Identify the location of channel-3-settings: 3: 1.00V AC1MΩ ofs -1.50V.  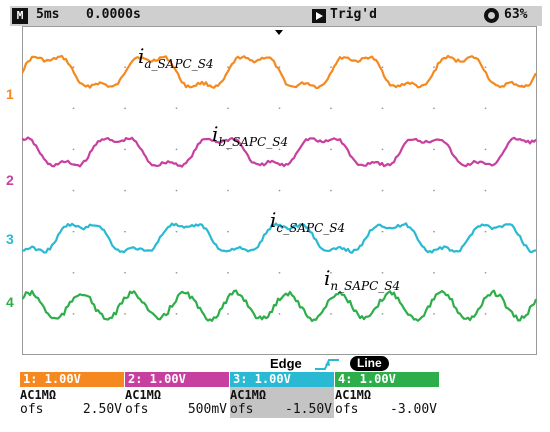
(282, 395).